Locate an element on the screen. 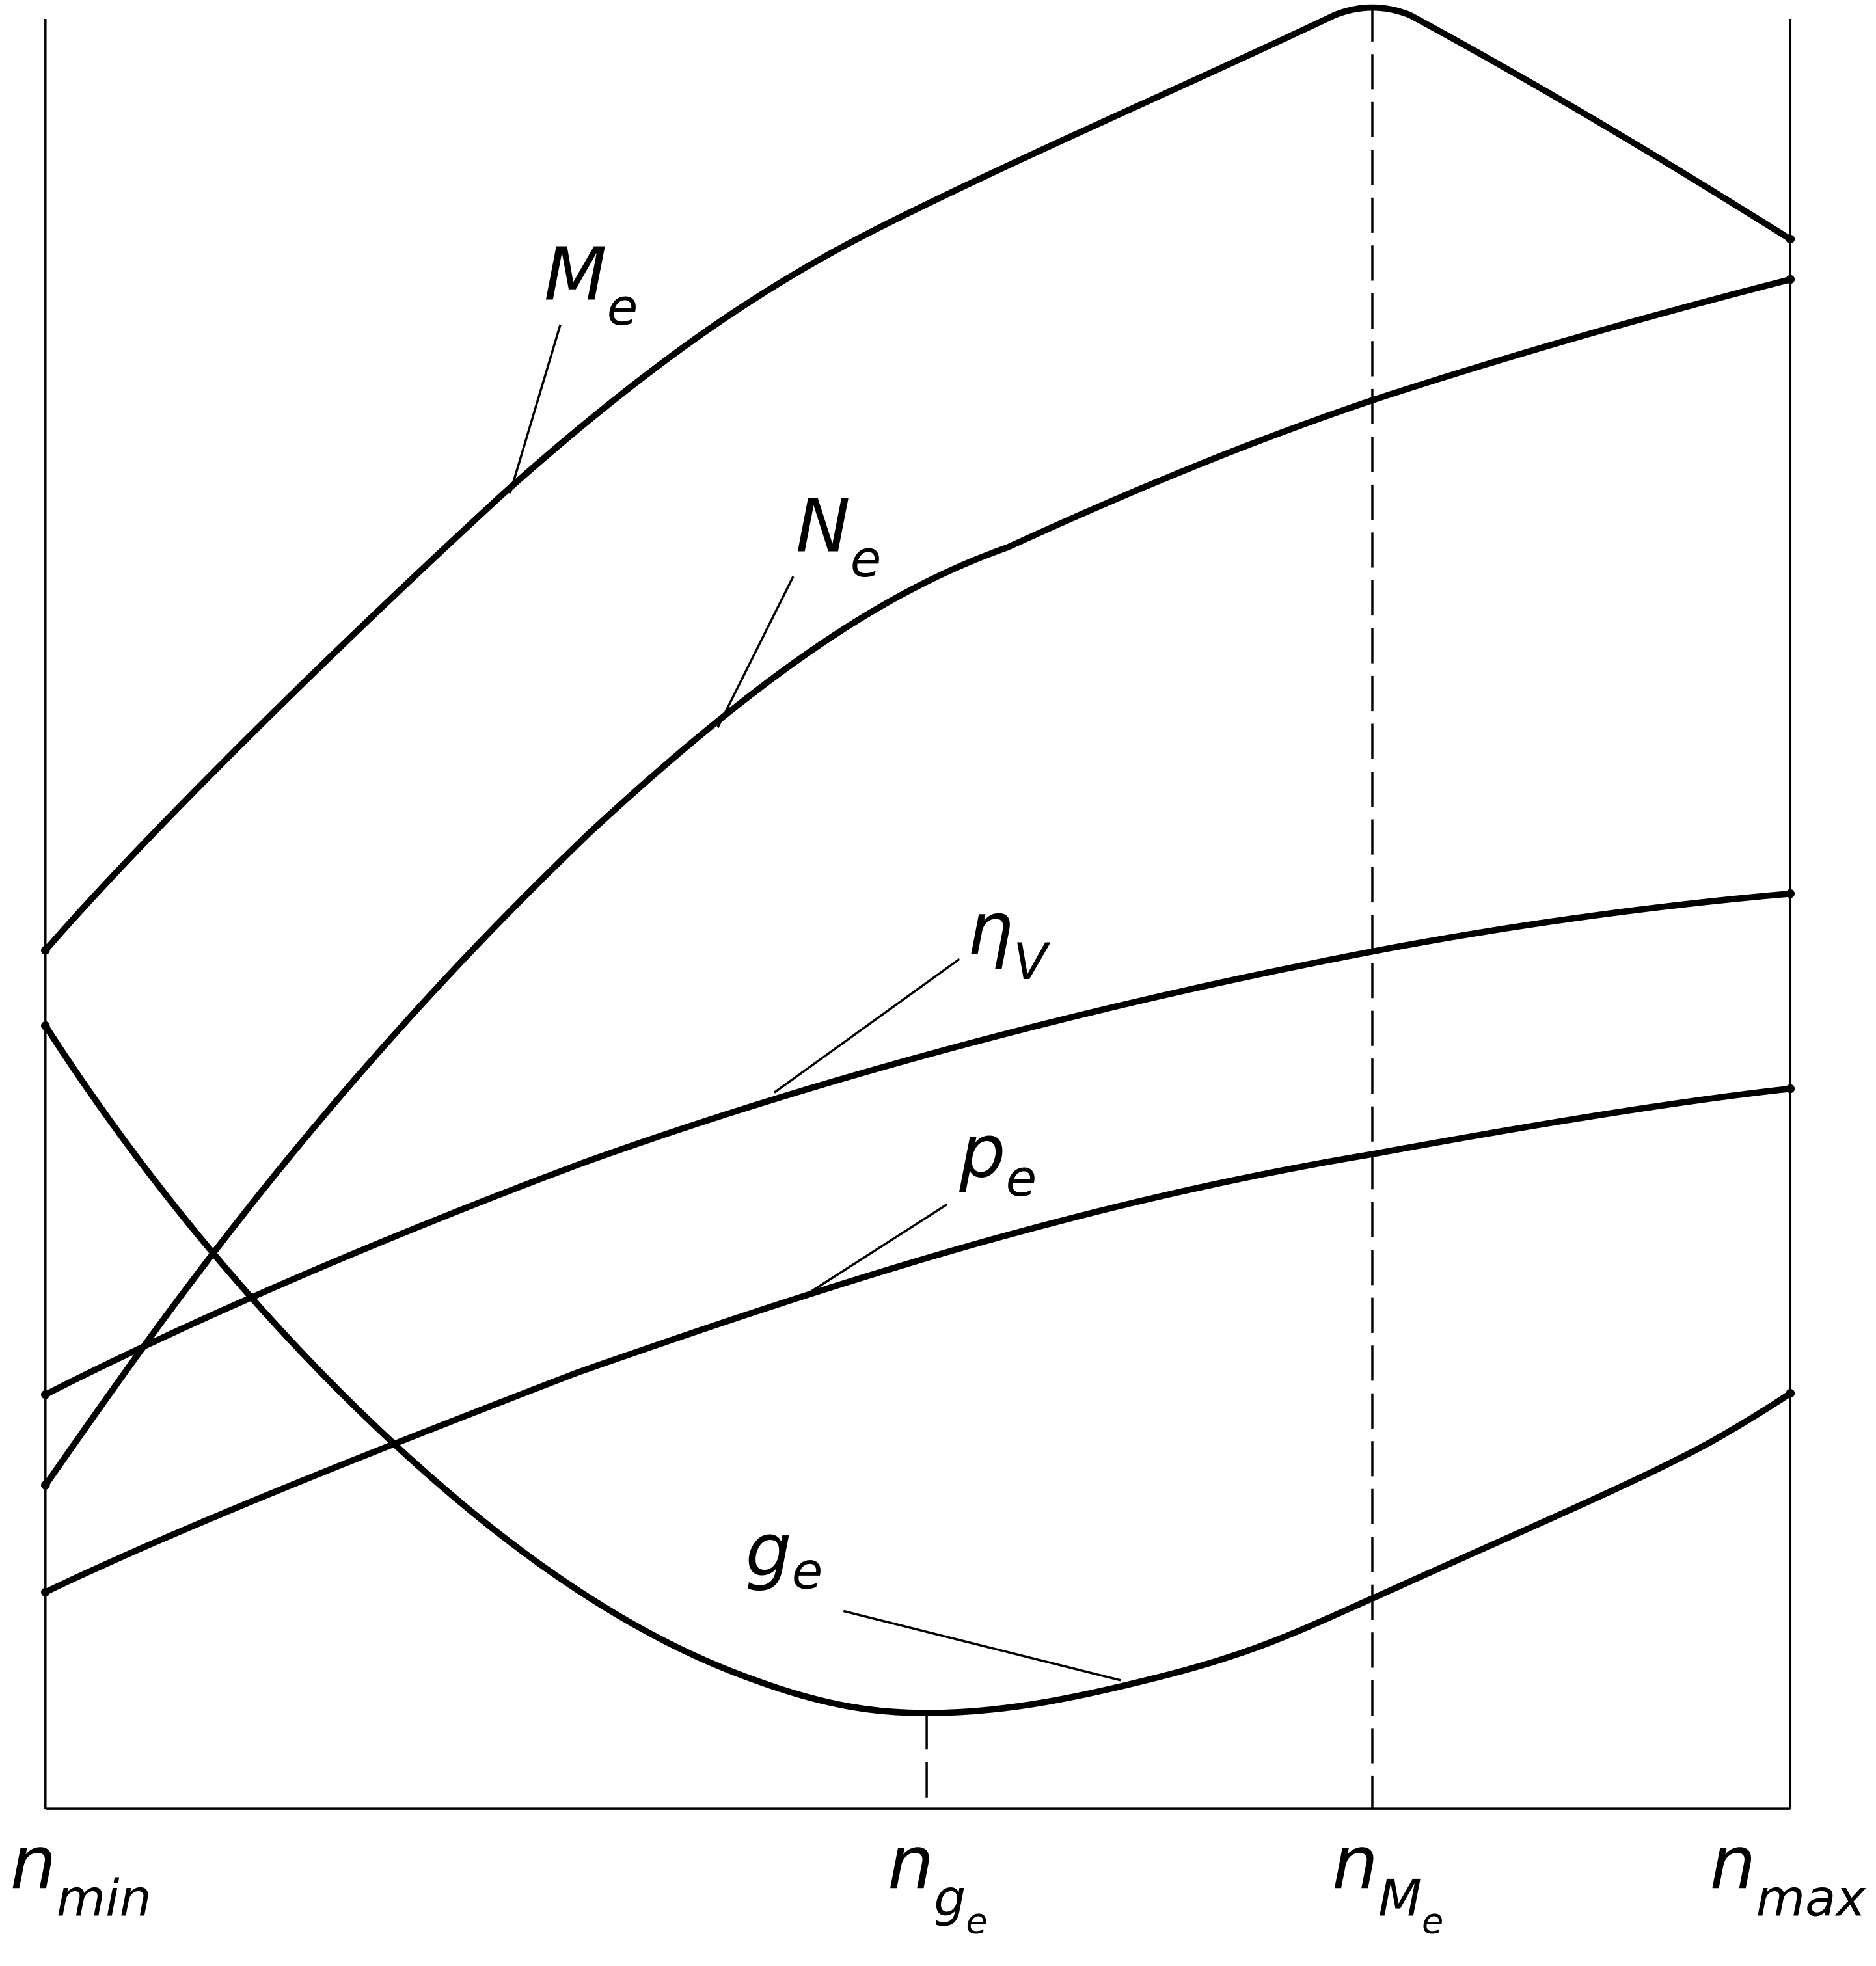 This screenshot has height=1966, width=1876. curve-label: Ne is located at coordinates (839, 536).